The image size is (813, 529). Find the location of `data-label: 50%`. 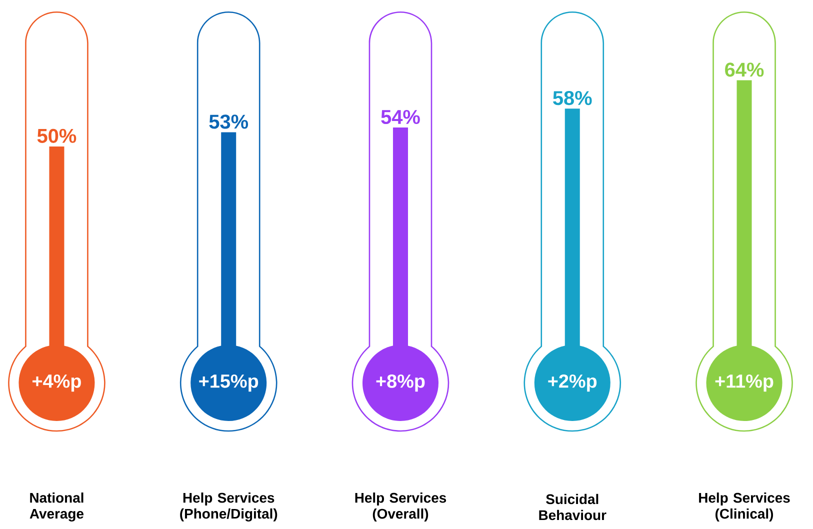

data-label: 50% is located at coordinates (56, 135).